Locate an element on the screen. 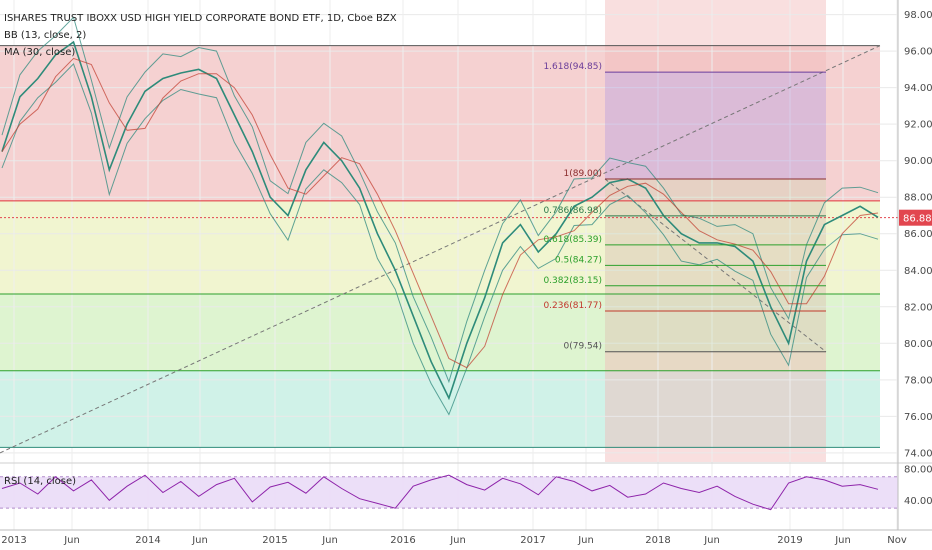 This screenshot has width=932, height=550. y-tick-label: 92.00 is located at coordinates (918, 125).